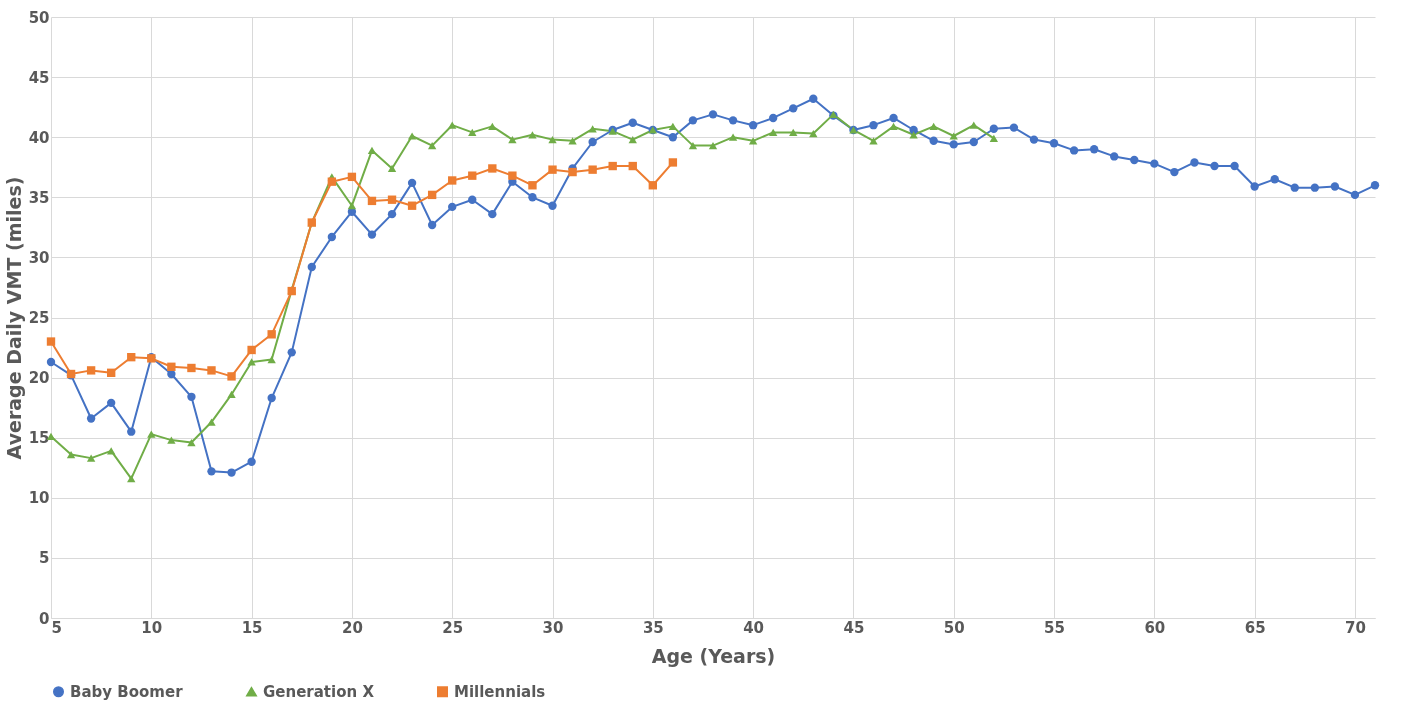  I want to click on x-tick-label: 70, so click(1355, 627).